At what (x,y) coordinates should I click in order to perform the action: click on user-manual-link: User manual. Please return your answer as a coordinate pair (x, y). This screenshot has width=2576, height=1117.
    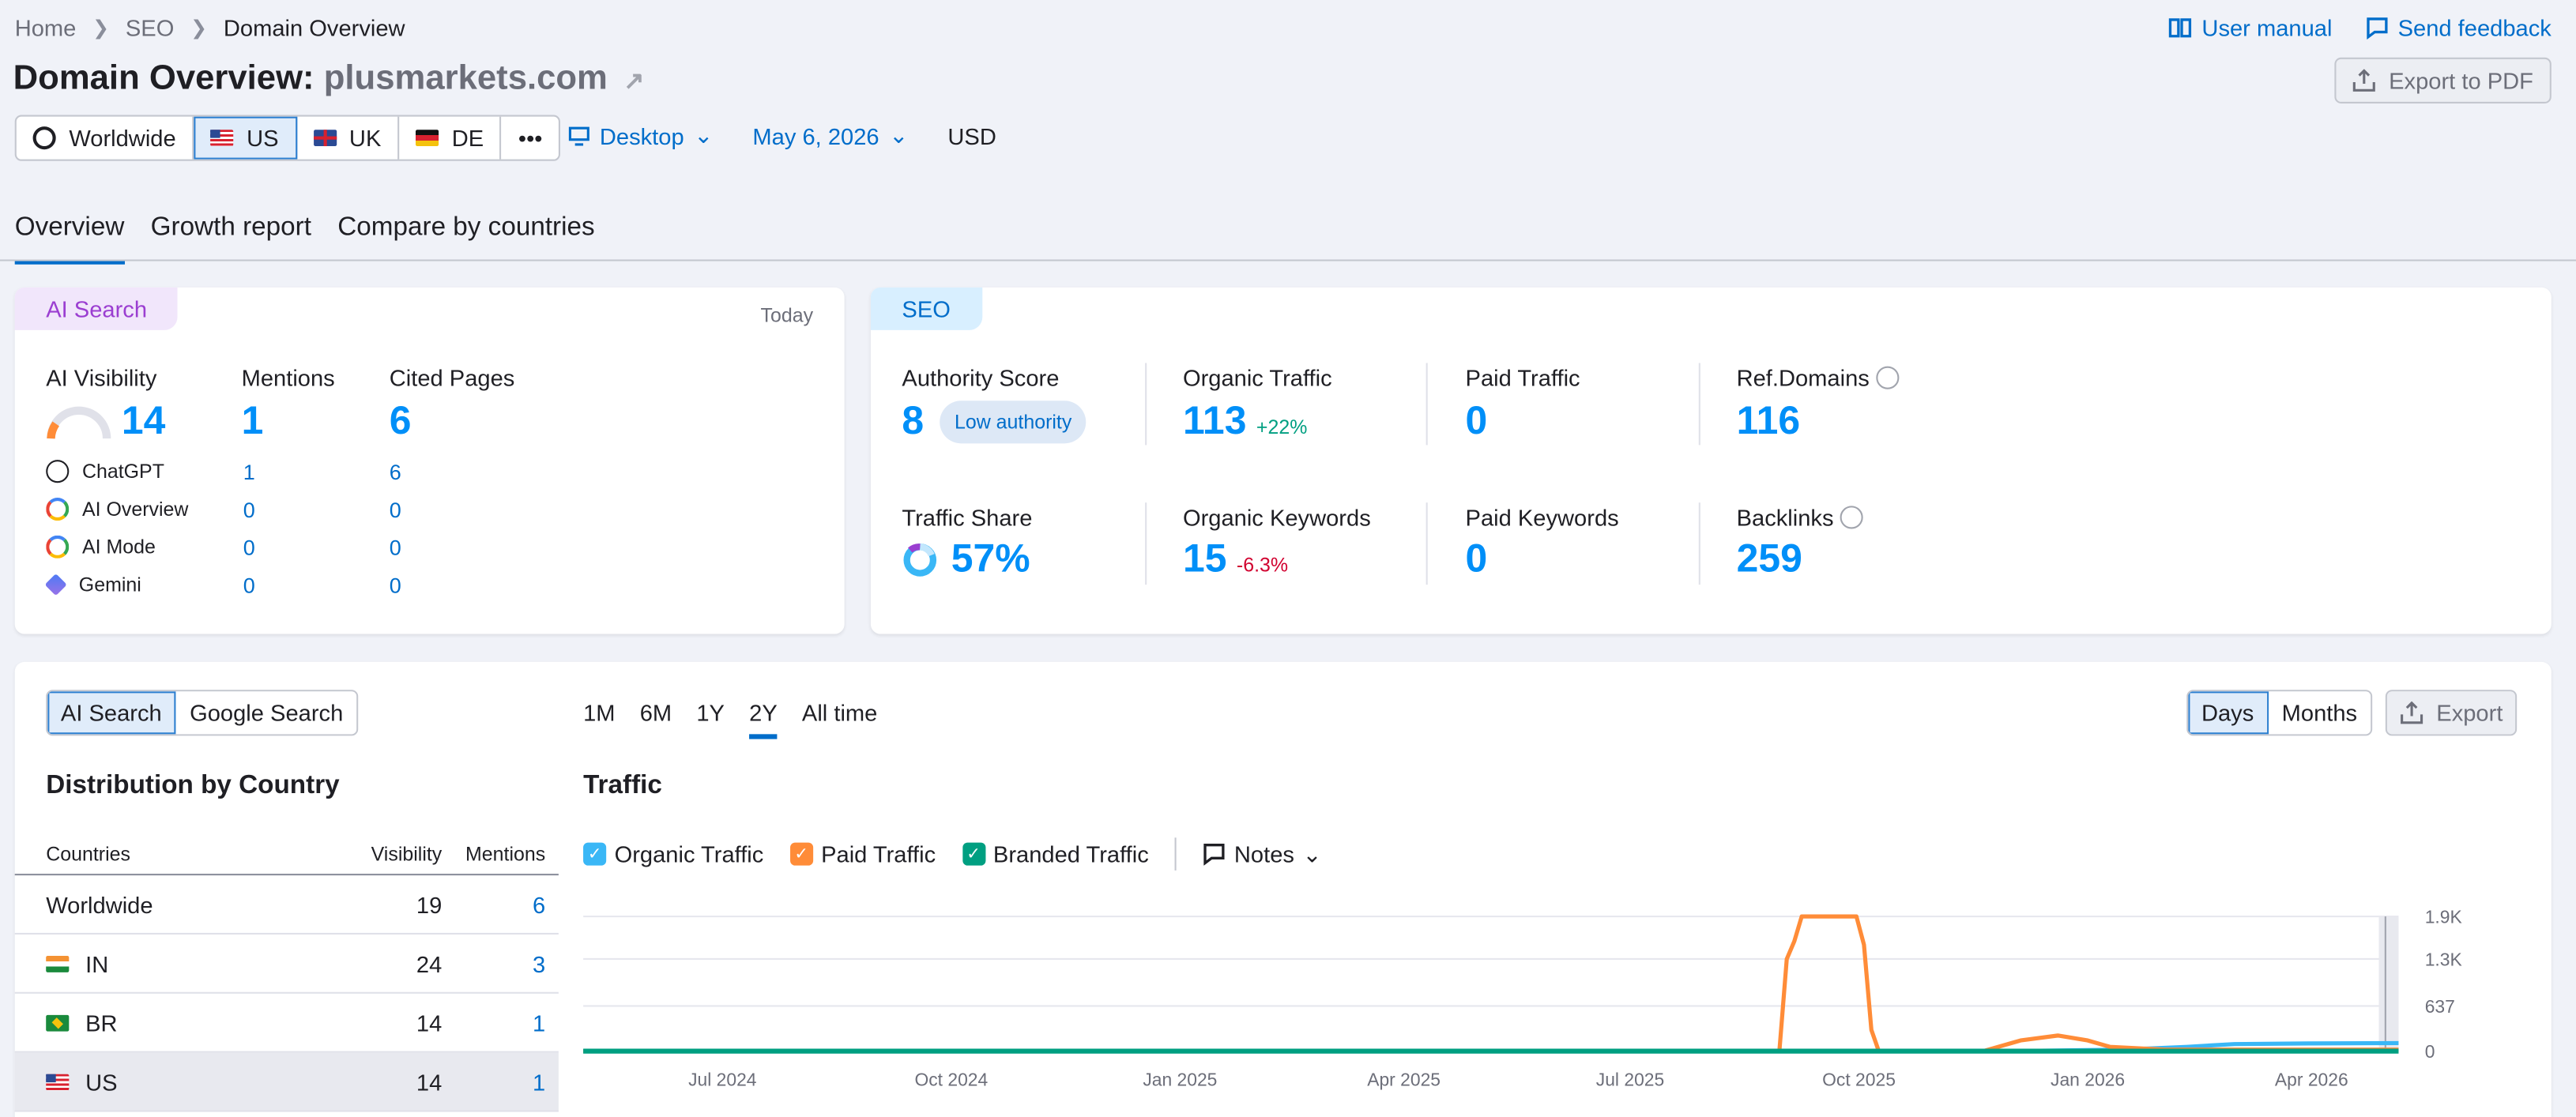
    Looking at the image, I should click on (2251, 27).